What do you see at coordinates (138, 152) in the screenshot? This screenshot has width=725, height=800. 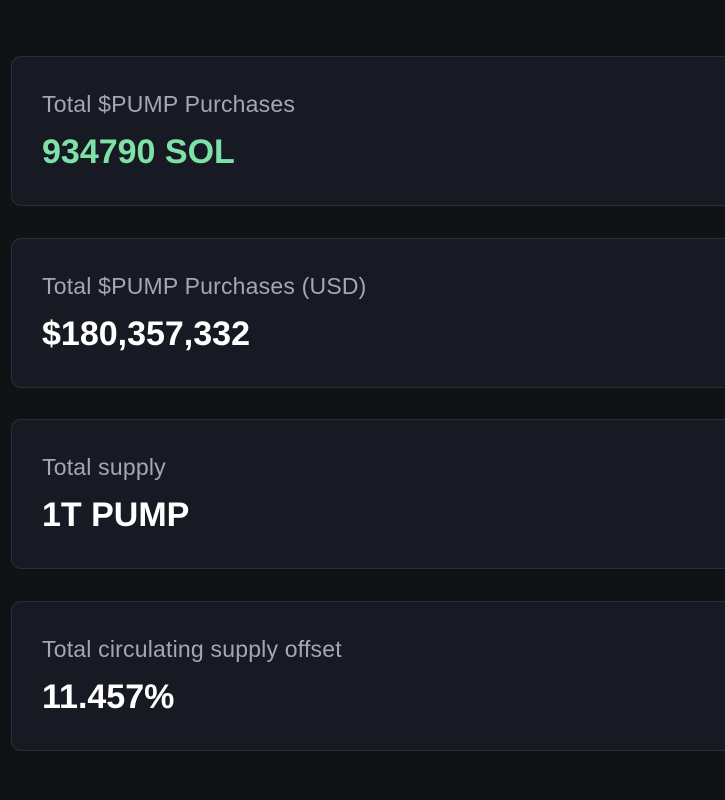 I see `stat-value: 934790 SOL` at bounding box center [138, 152].